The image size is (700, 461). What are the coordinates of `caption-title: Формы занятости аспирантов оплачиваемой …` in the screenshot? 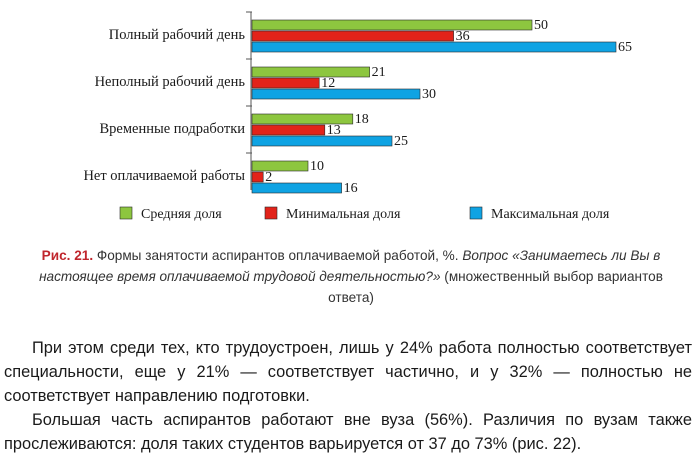 It's located at (278, 255).